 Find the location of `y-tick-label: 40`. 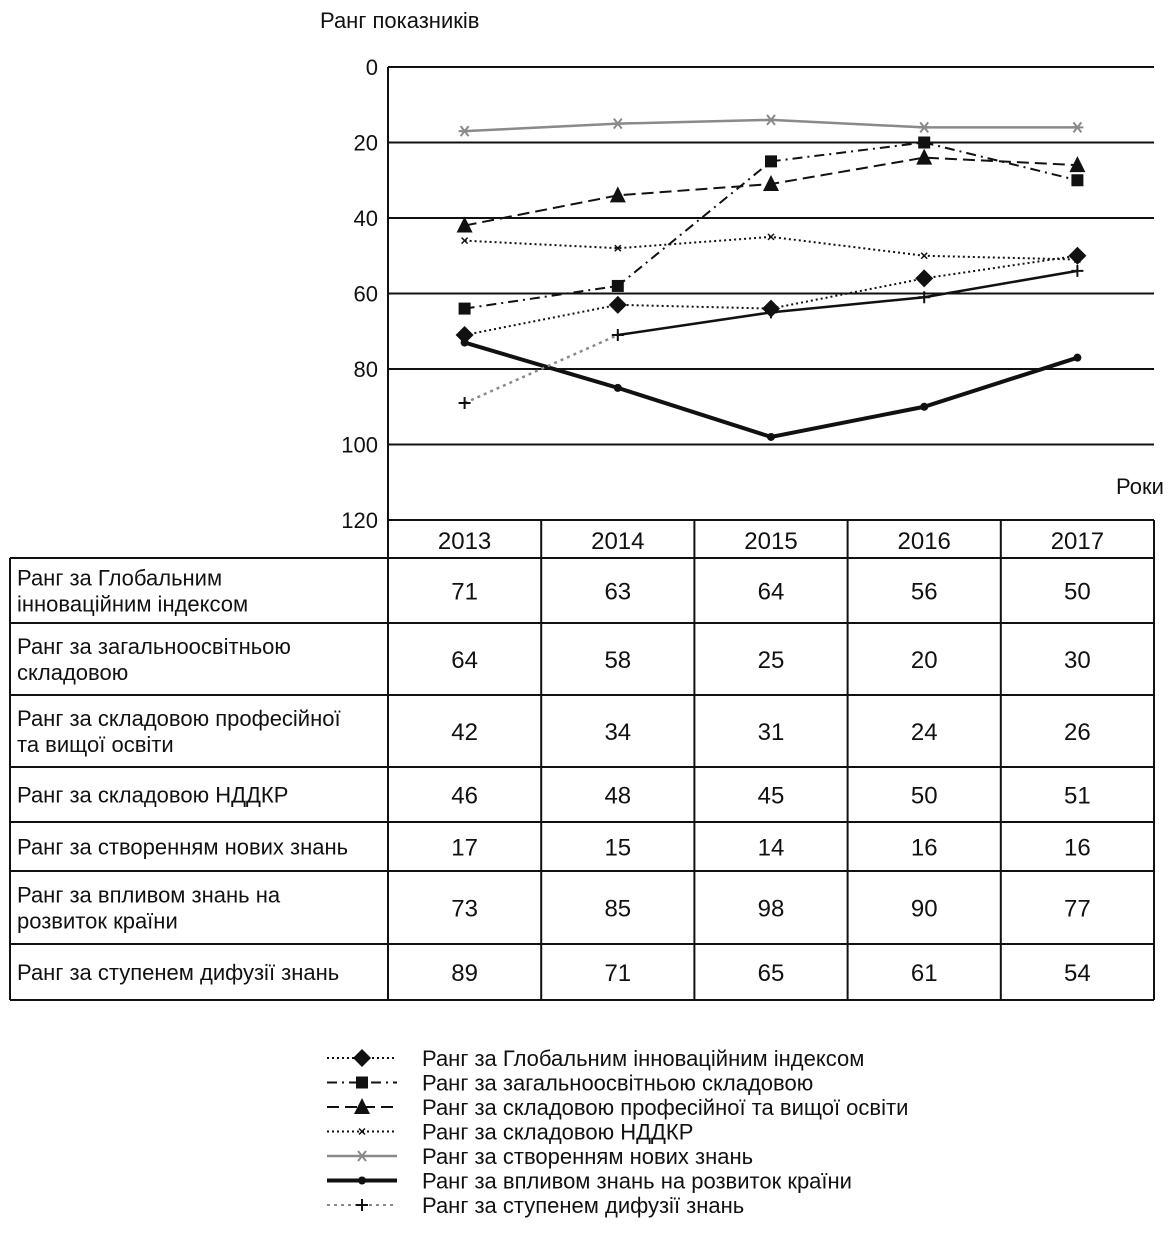

y-tick-label: 40 is located at coordinates (366, 218).